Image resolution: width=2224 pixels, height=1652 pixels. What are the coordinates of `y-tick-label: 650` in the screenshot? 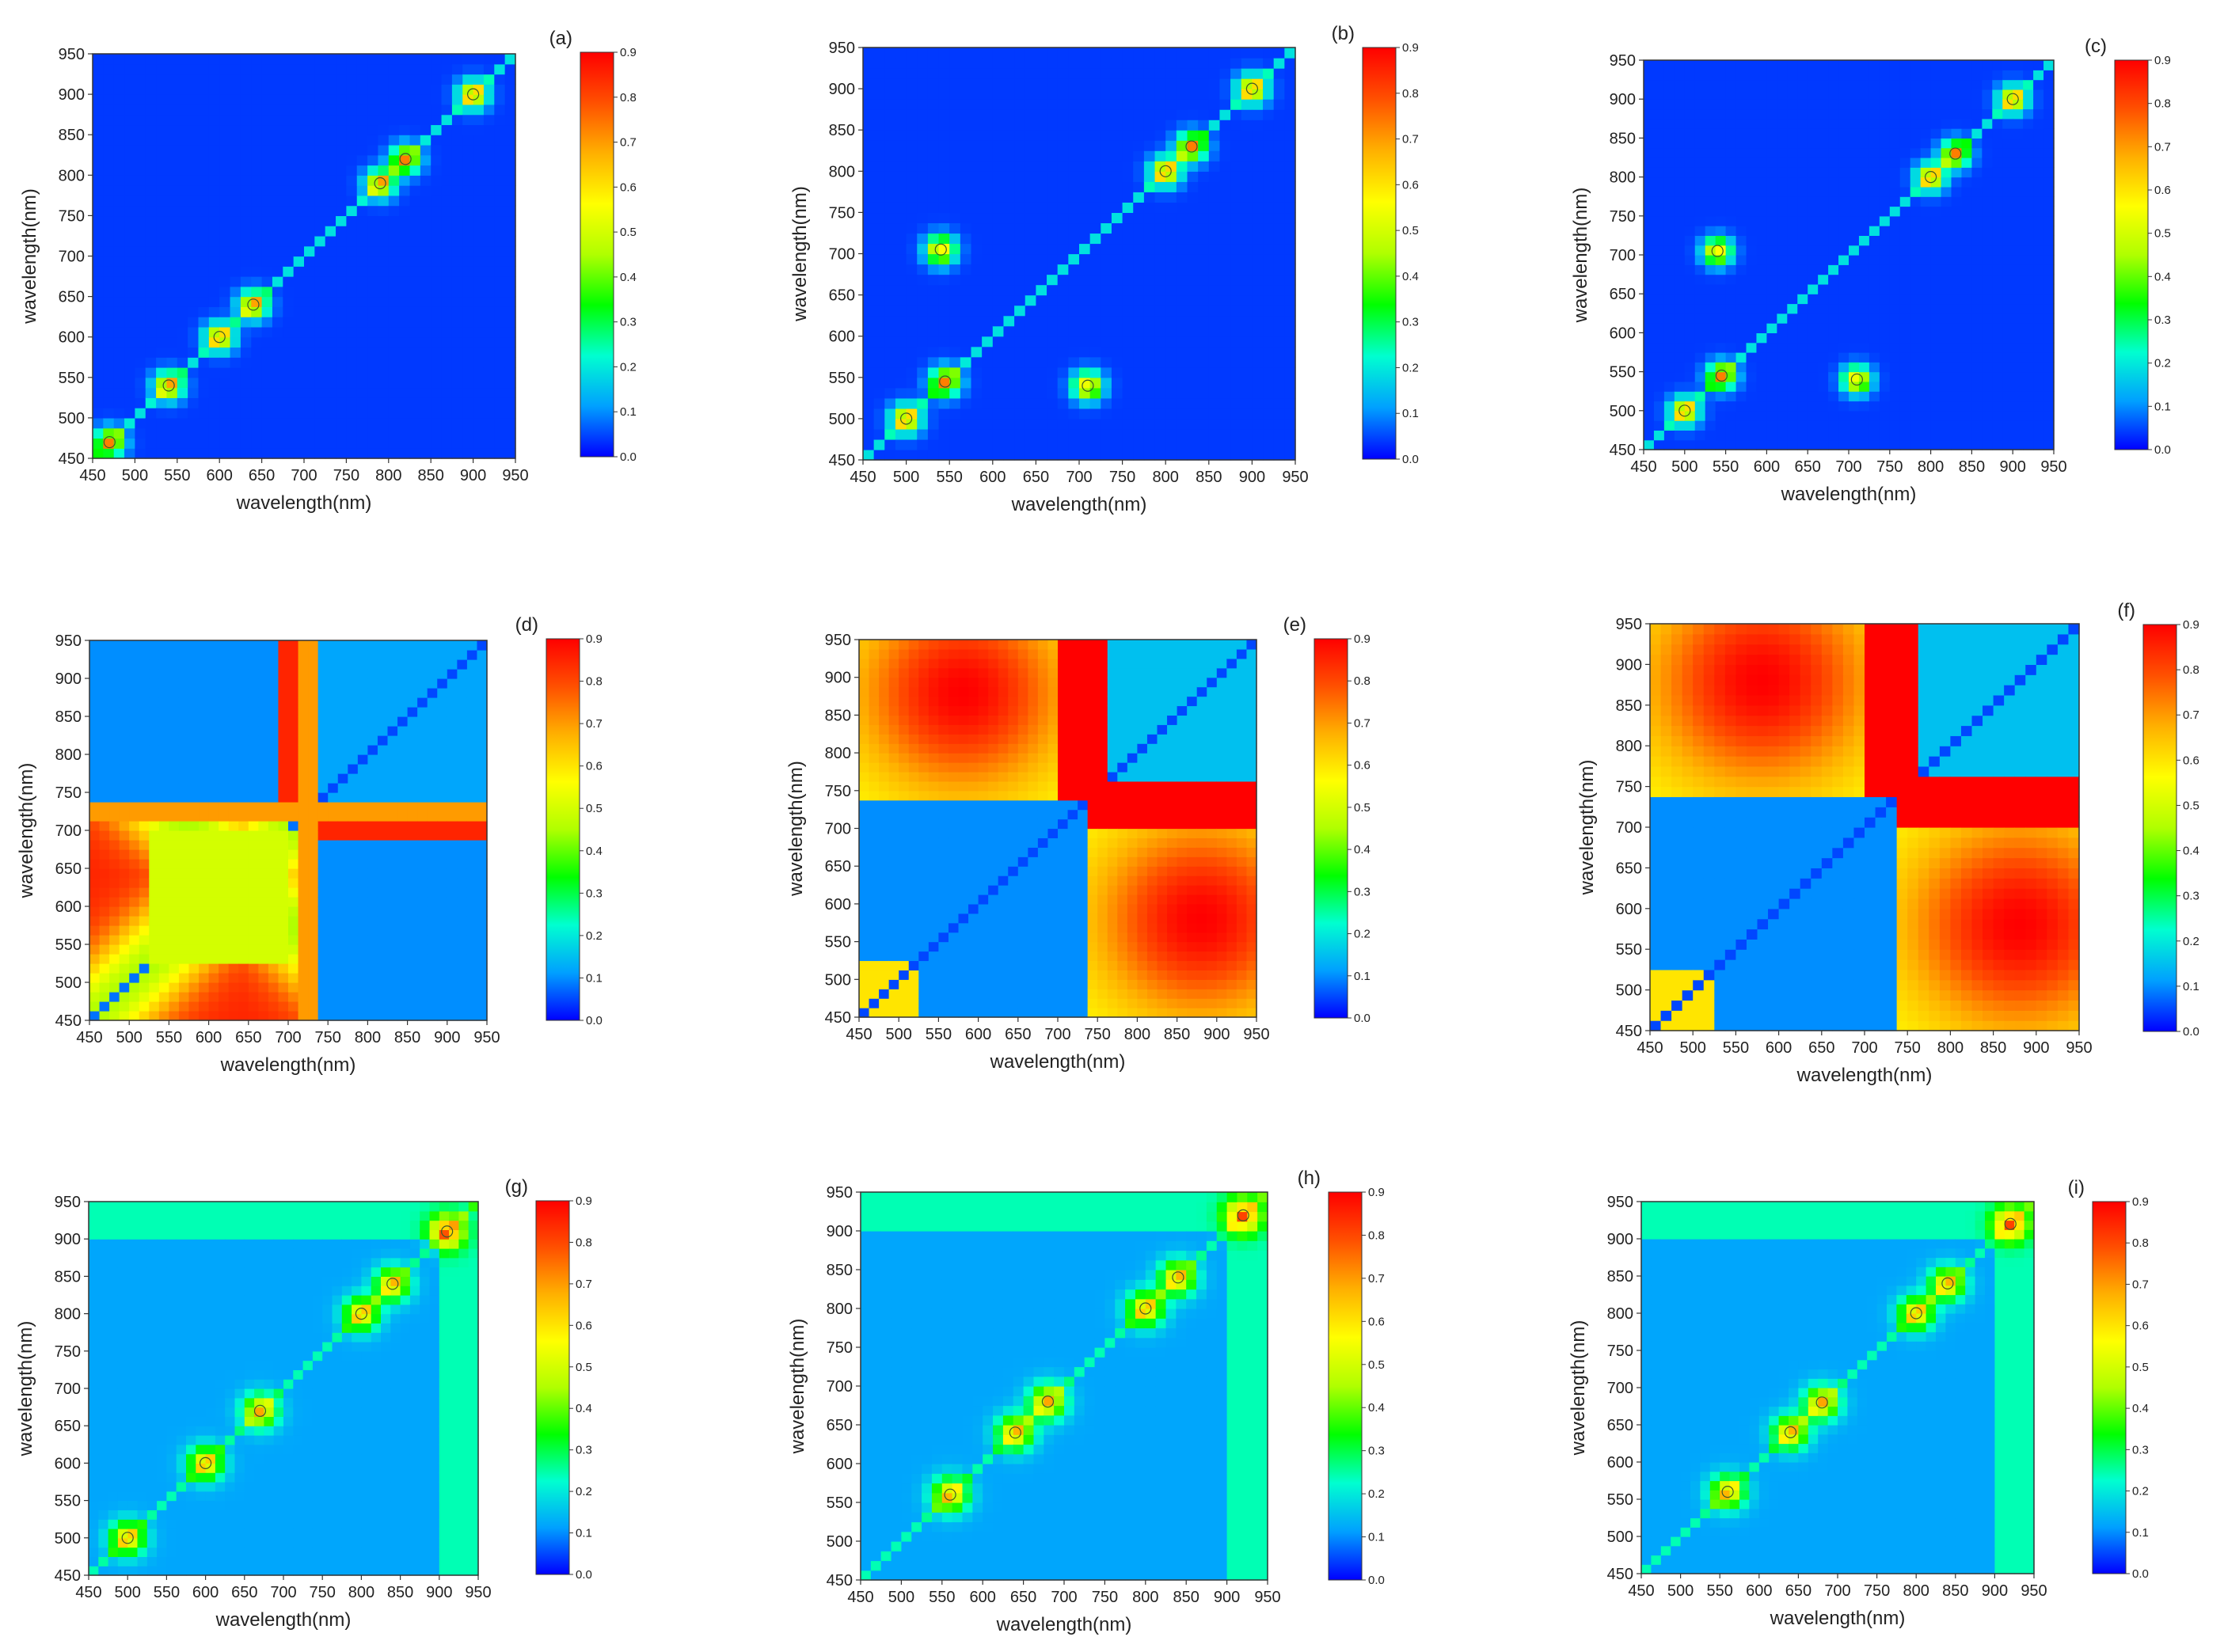 It's located at (72, 297).